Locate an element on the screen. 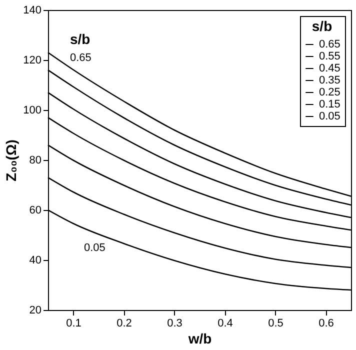  y-tick-label: 40 is located at coordinates (35, 260).